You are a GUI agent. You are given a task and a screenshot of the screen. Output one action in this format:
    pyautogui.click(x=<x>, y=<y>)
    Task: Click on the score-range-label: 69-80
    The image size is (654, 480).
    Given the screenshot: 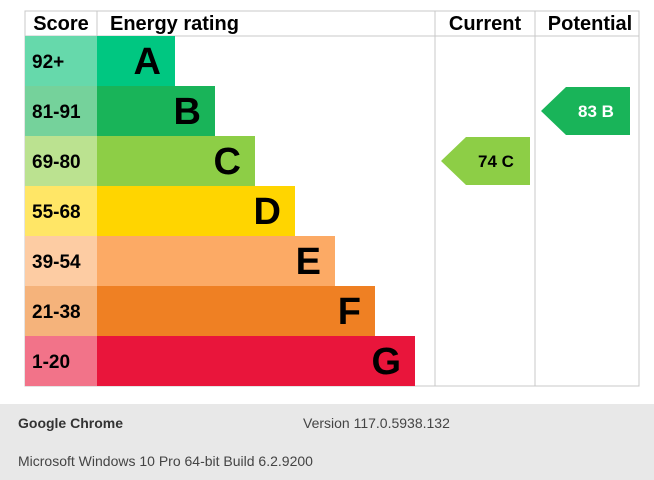 What is the action you would take?
    pyautogui.click(x=56, y=162)
    